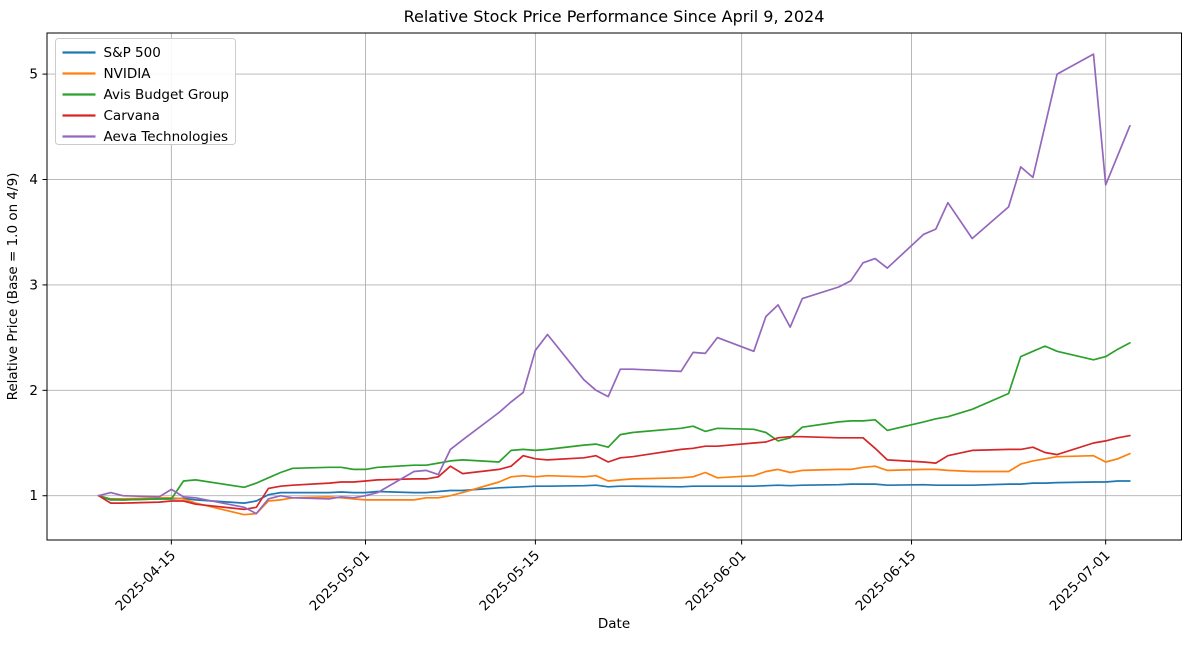 The image size is (1189, 646). Describe the element at coordinates (33, 180) in the screenshot. I see `y-tick-label: 4` at that location.